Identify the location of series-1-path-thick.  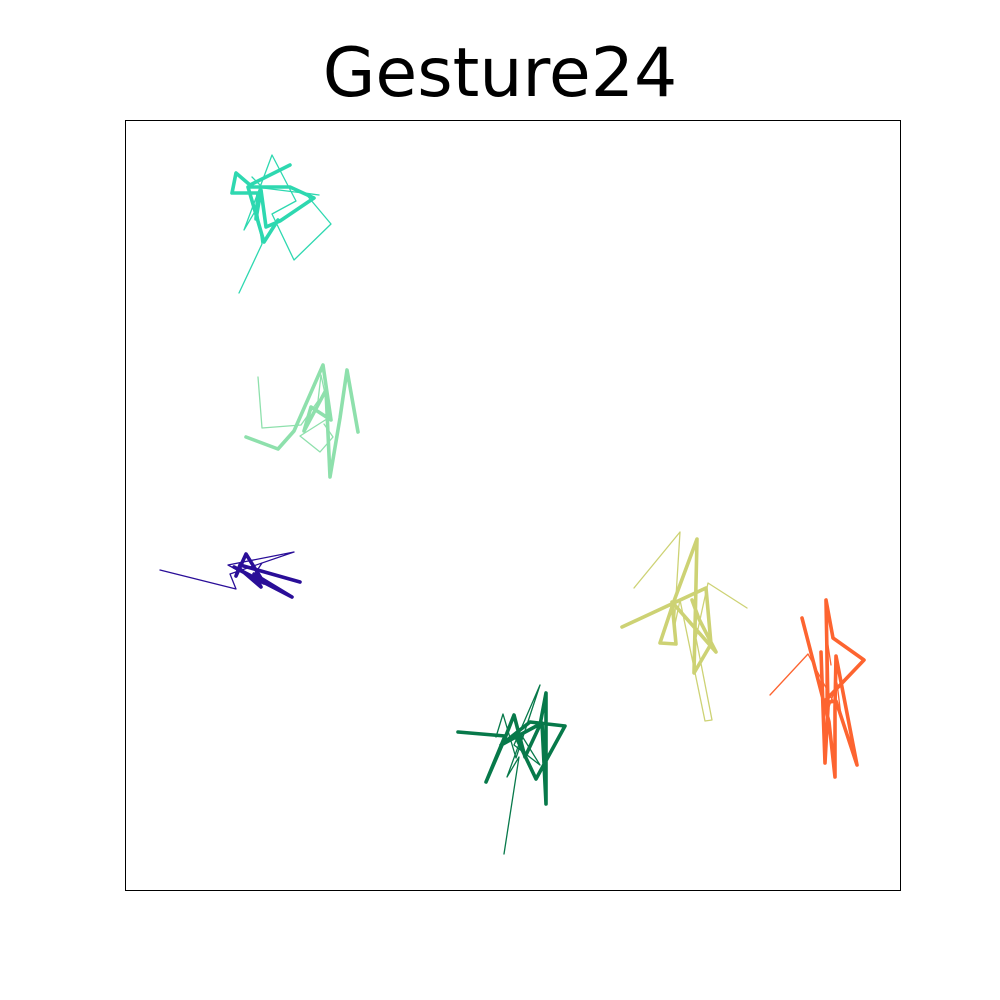
(273, 203).